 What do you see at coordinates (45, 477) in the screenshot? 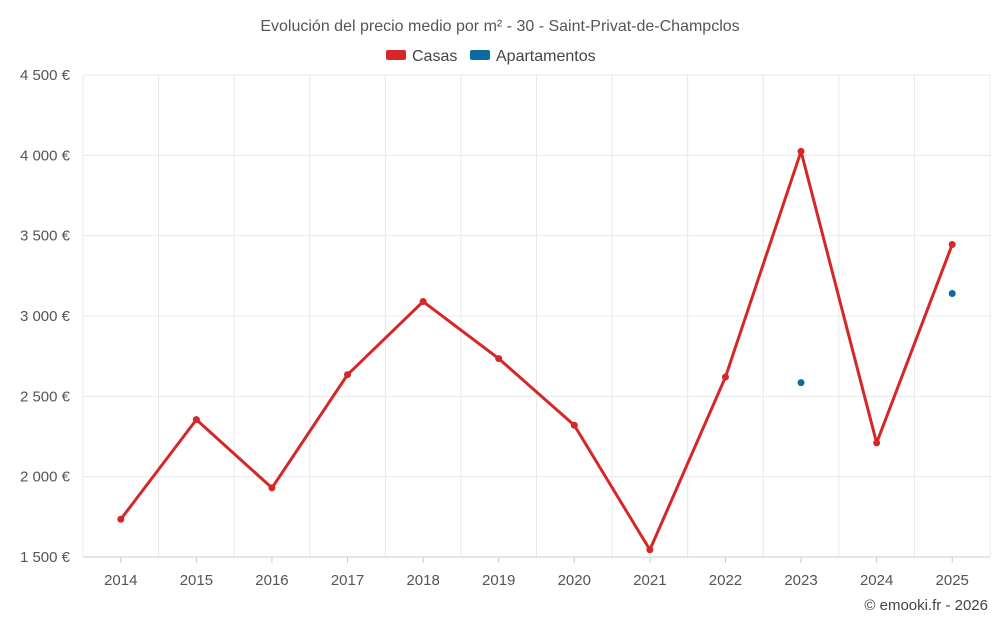
I see `y-tick-label: 2 000 €` at bounding box center [45, 477].